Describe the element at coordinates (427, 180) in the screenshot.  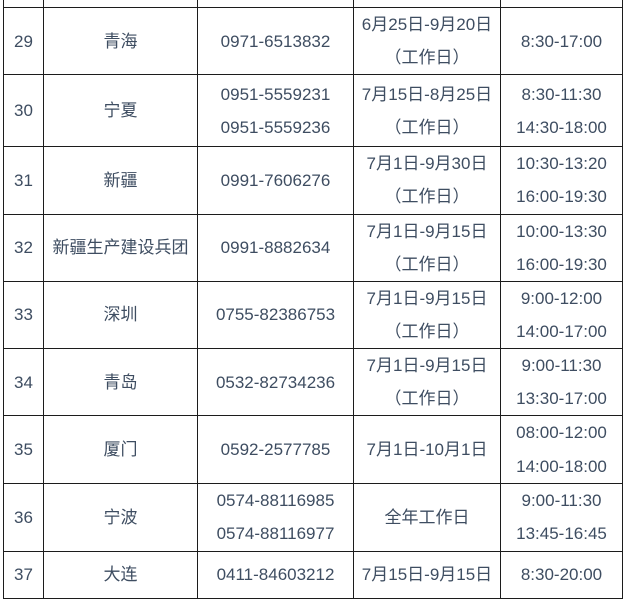
I see `cell-dates: 7月1日-9月30日 （工作日）` at that location.